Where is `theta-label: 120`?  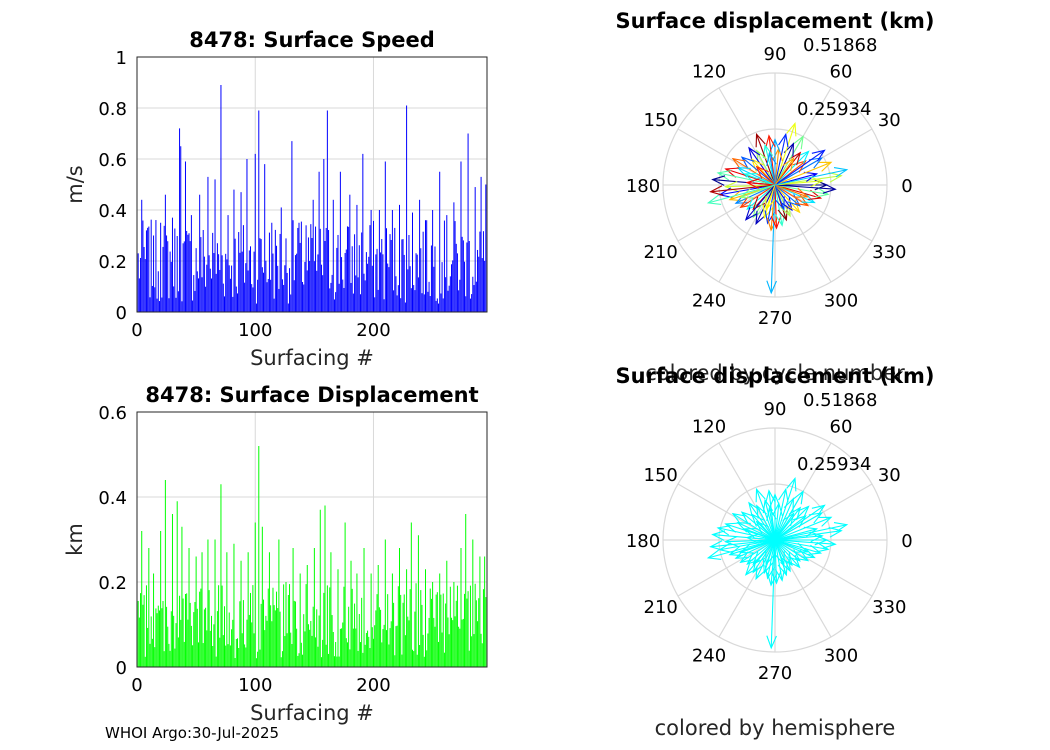 theta-label: 120 is located at coordinates (709, 72).